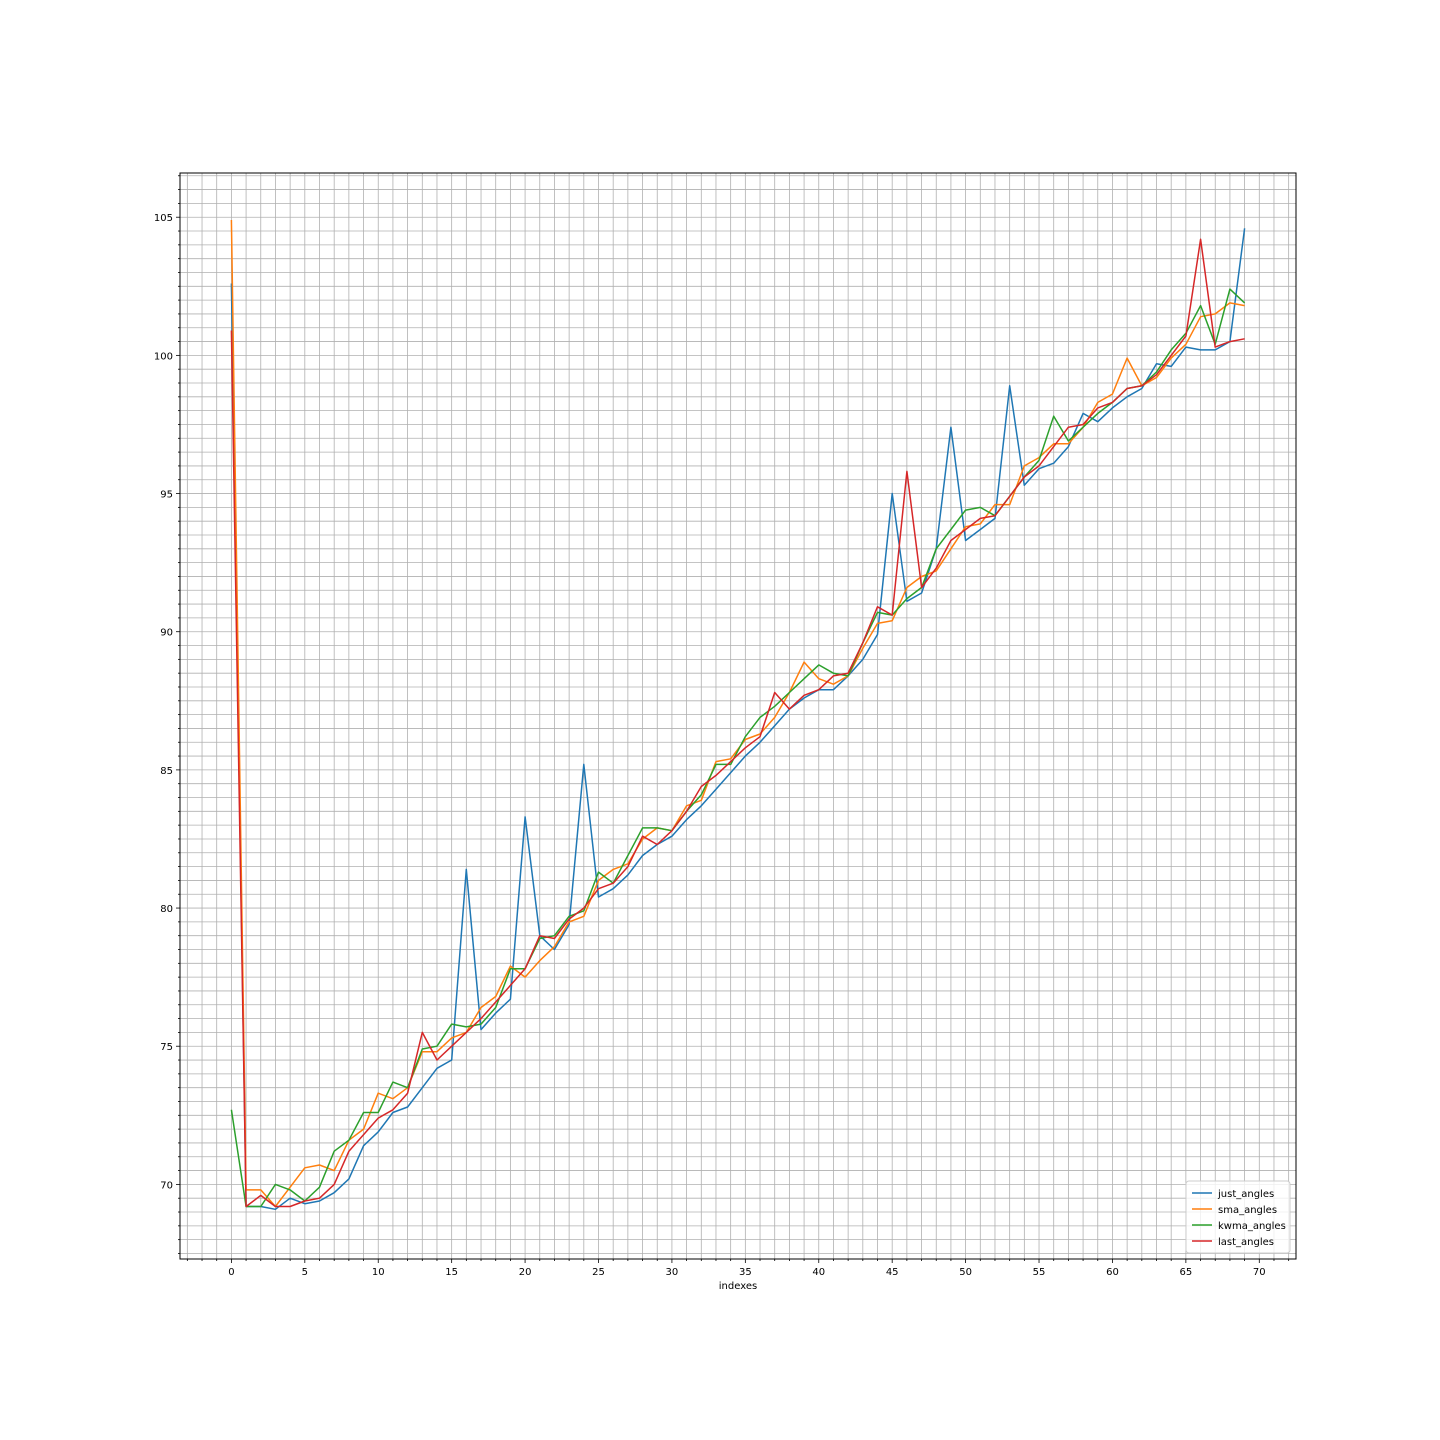  What do you see at coordinates (672, 1272) in the screenshot?
I see `x-tick-label: 30` at bounding box center [672, 1272].